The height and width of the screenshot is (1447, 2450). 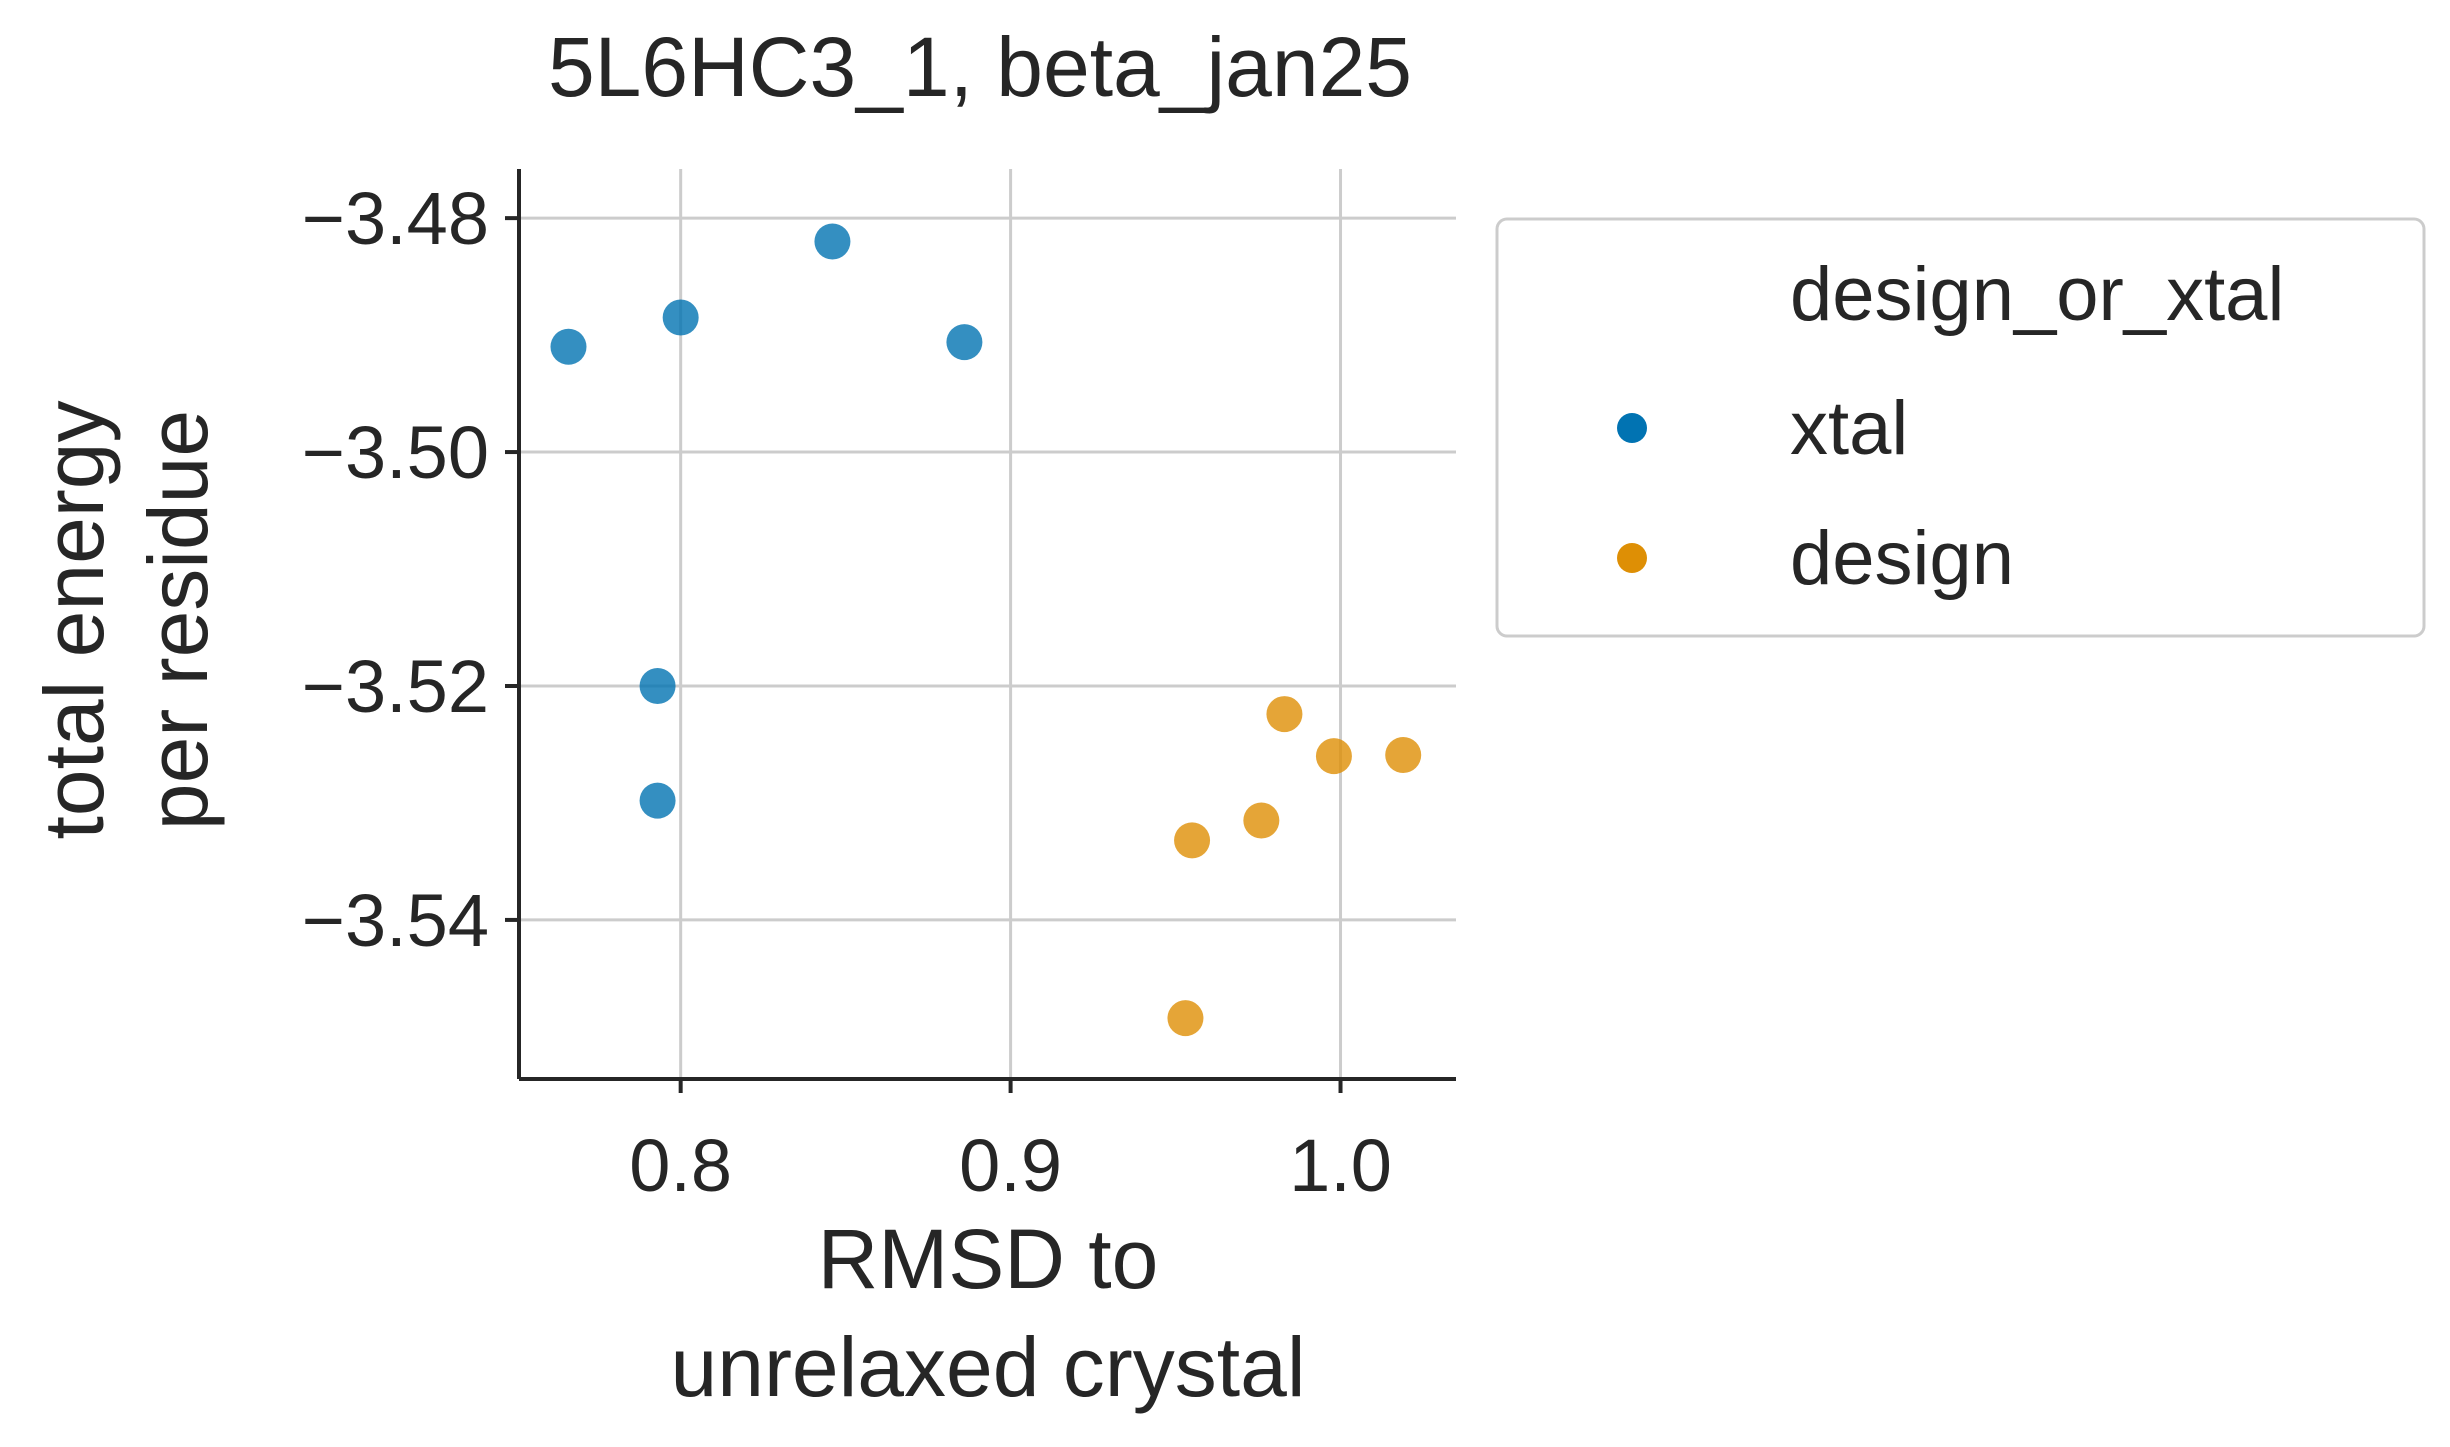 What do you see at coordinates (680, 1165) in the screenshot?
I see `x-tick-label: 0.8` at bounding box center [680, 1165].